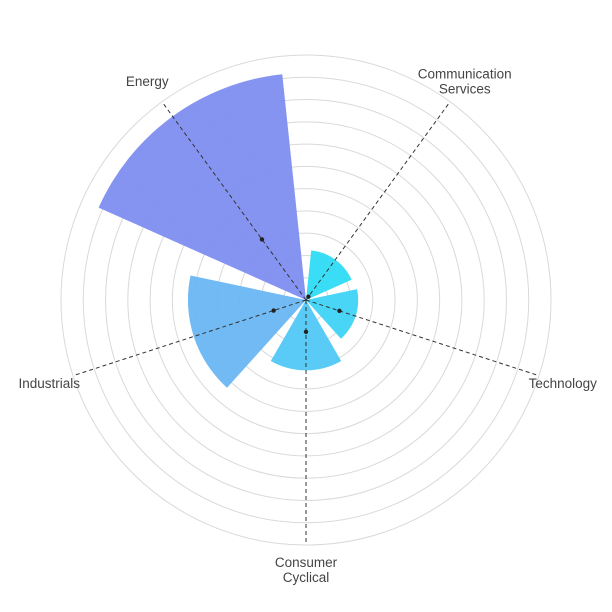  I want to click on category-label: Technology, so click(563, 383).